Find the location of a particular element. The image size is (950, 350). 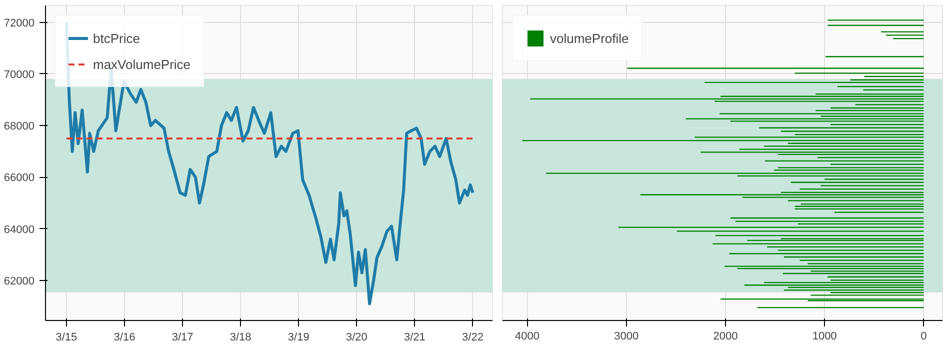

legend-label: volumeProfile is located at coordinates (589, 38).